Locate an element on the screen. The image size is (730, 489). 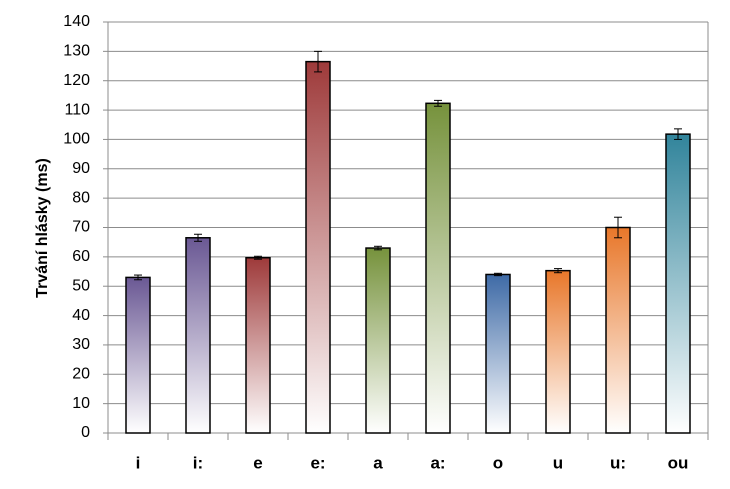
y-tick-label: 130 is located at coordinates (76, 51).